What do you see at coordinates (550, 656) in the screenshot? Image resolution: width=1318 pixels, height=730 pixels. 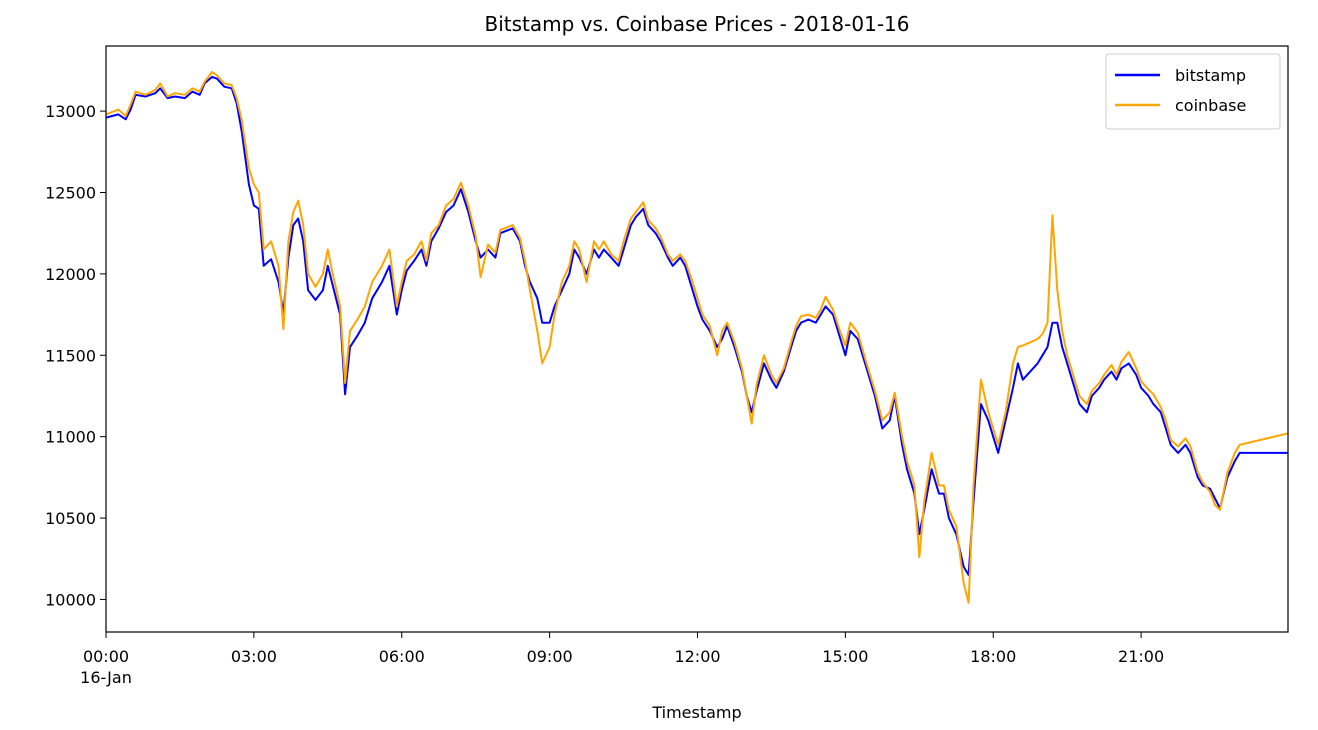 I see `x-tick-label: 09:00` at bounding box center [550, 656].